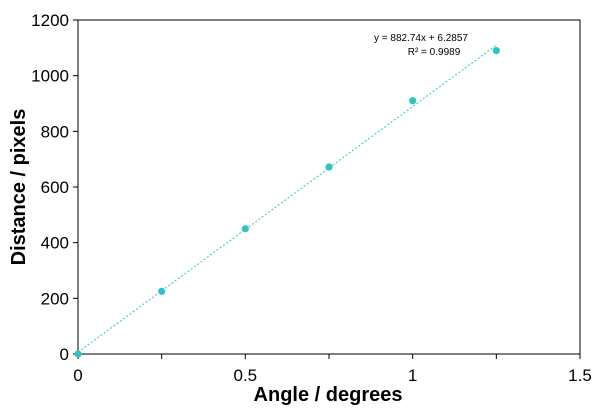 This screenshot has width=605, height=415. Describe the element at coordinates (580, 375) in the screenshot. I see `x-tick-label: 1.5` at that location.